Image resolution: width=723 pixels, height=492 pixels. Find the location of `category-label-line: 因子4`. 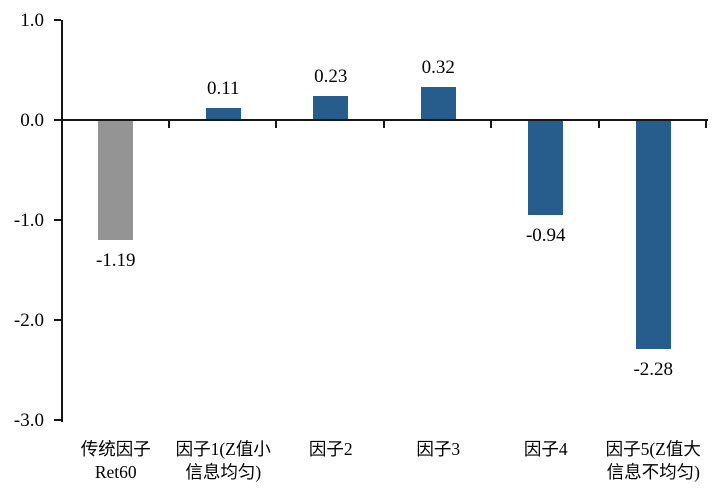

category-label-line: 因子4 is located at coordinates (545, 449).